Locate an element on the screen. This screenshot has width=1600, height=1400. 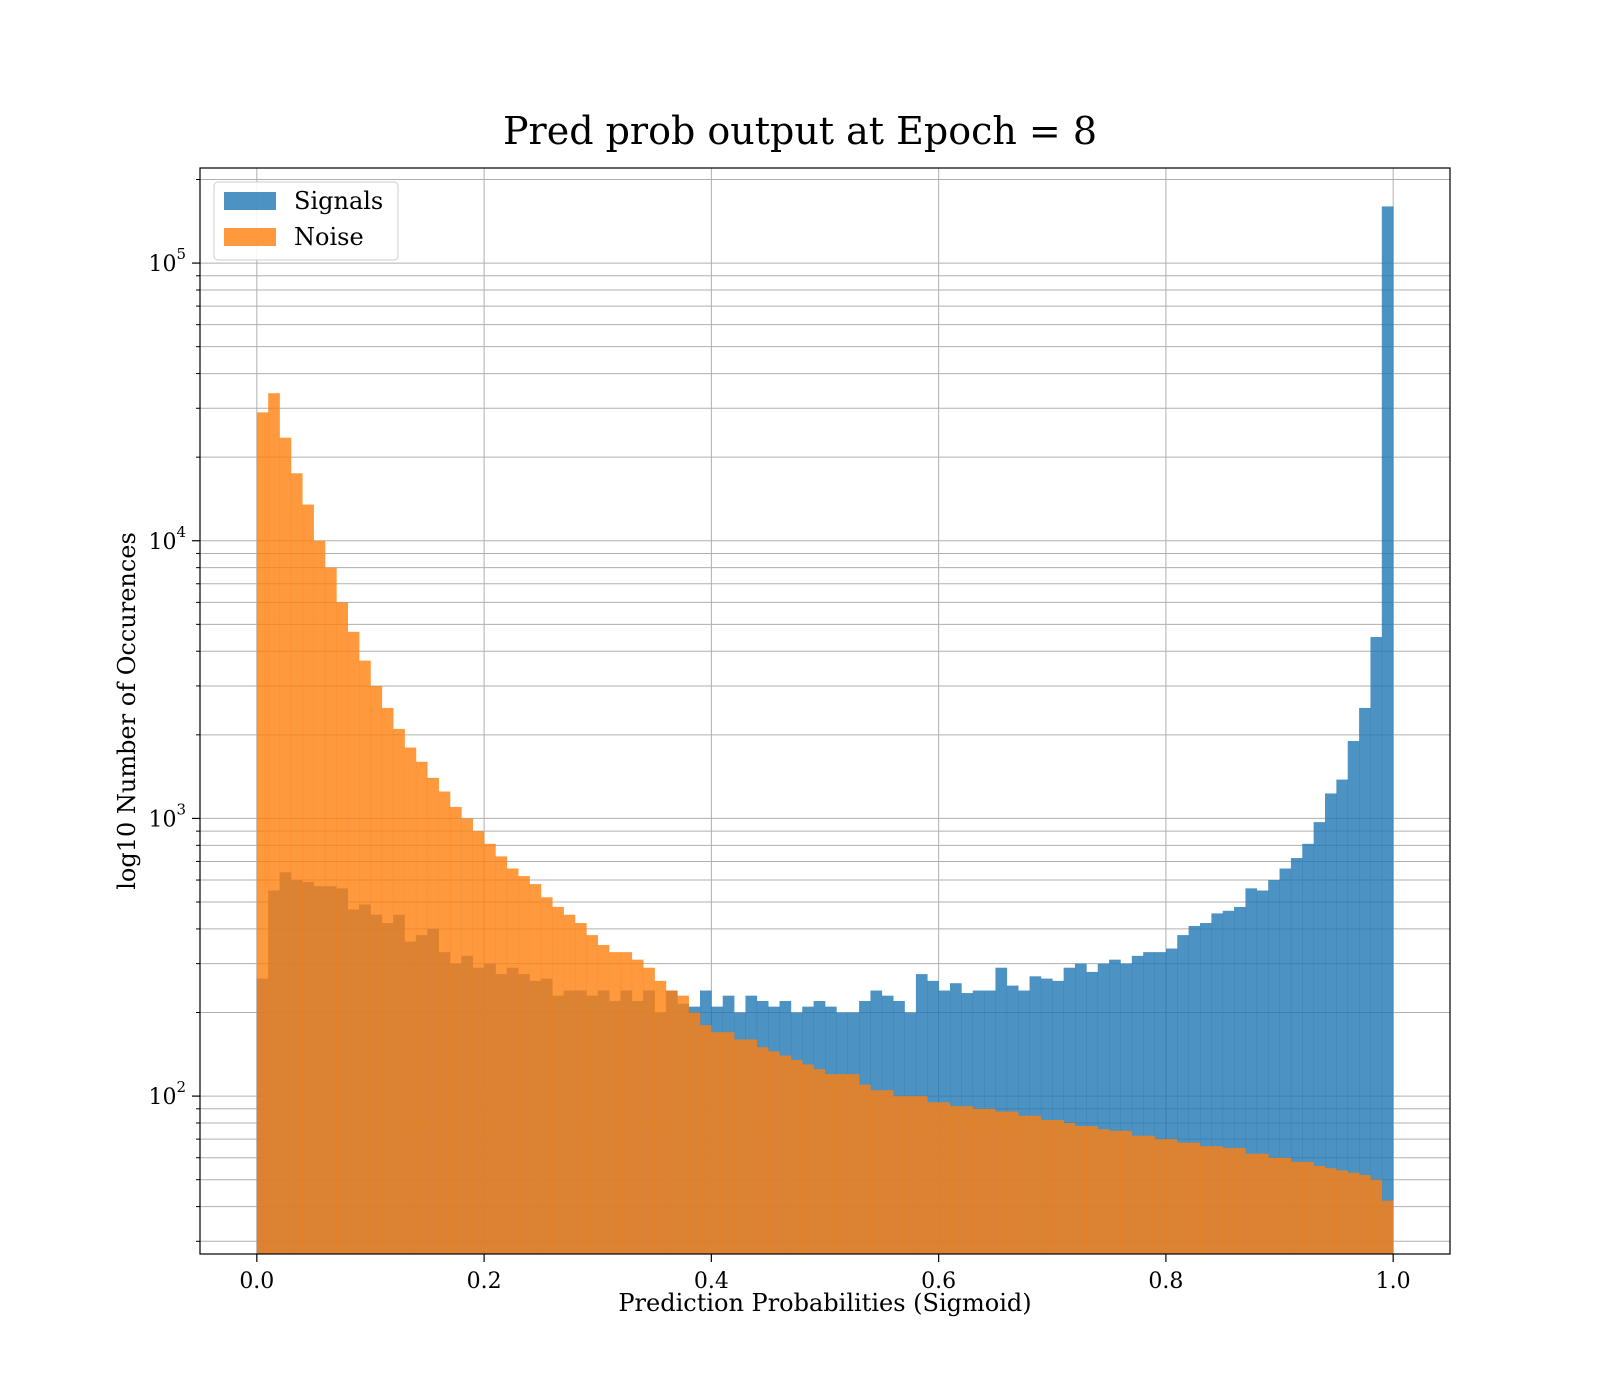
y-tick-label: 10⁵ is located at coordinates (167, 261).